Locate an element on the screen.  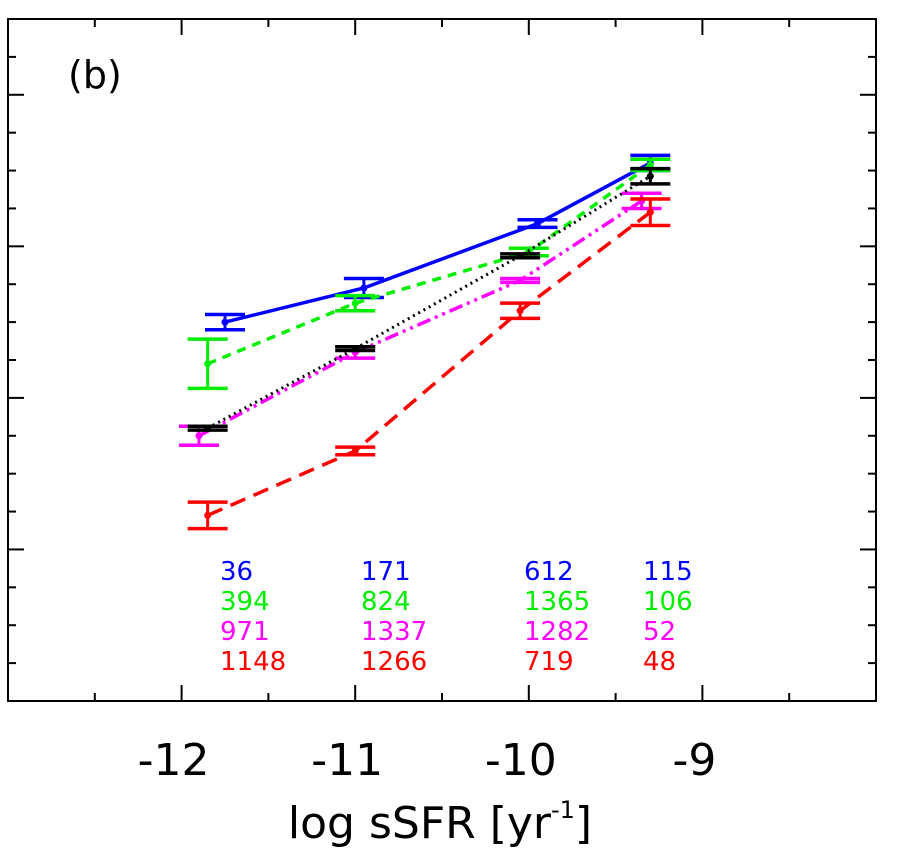
x-tick-label: -11 is located at coordinates (347, 760).